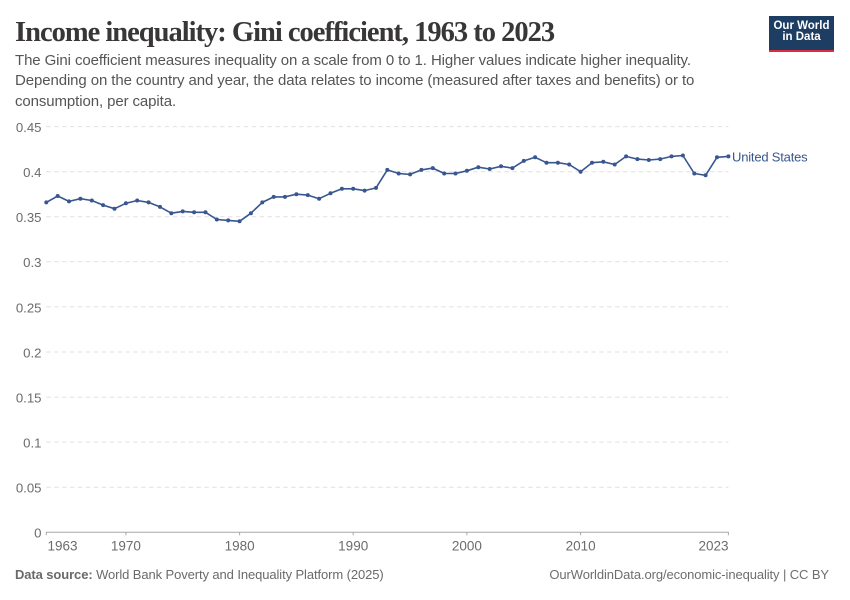  What do you see at coordinates (32, 443) in the screenshot?
I see `svg-text: 0.1` at bounding box center [32, 443].